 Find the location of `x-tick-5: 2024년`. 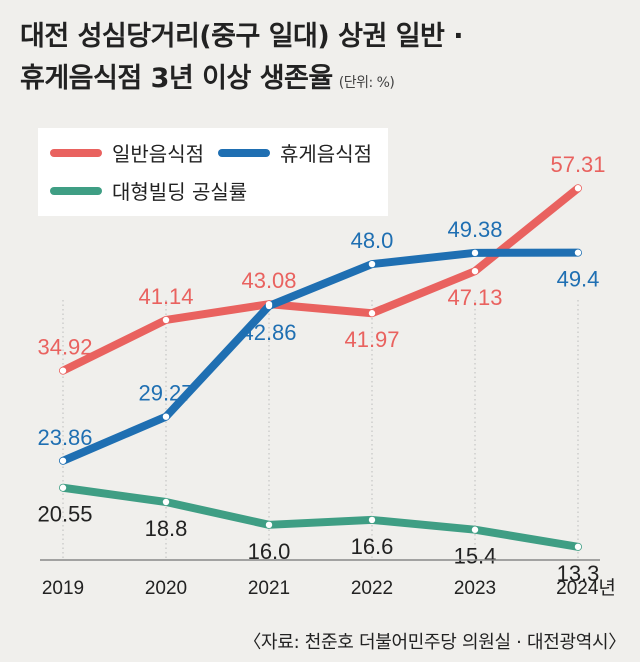

x-tick-5: 2024년 is located at coordinates (586, 588).